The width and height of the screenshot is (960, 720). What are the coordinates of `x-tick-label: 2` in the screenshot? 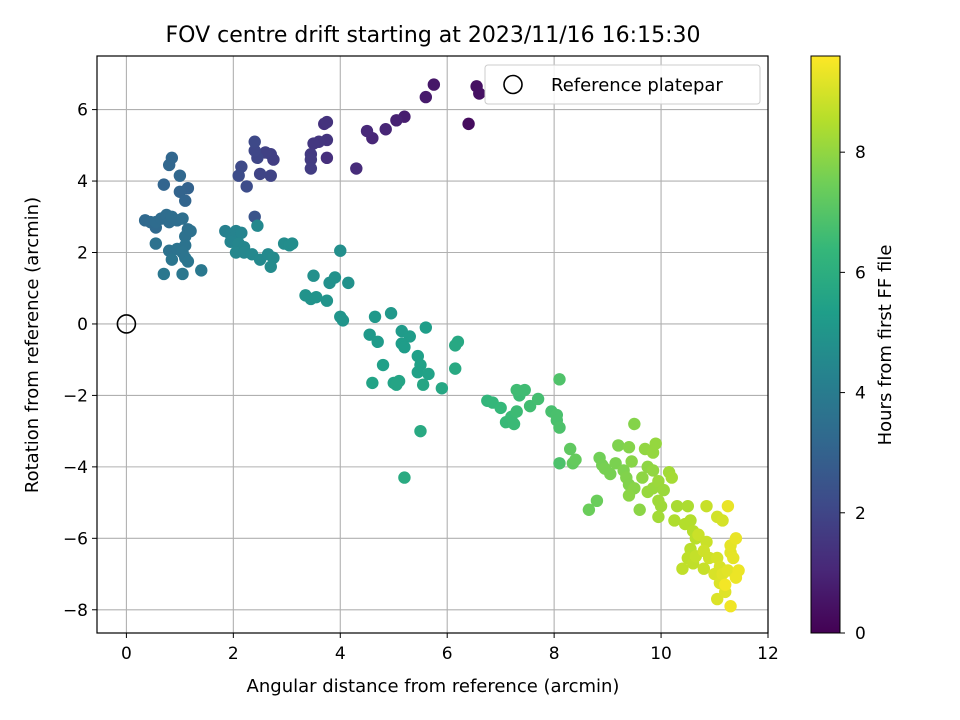 It's located at (233, 654).